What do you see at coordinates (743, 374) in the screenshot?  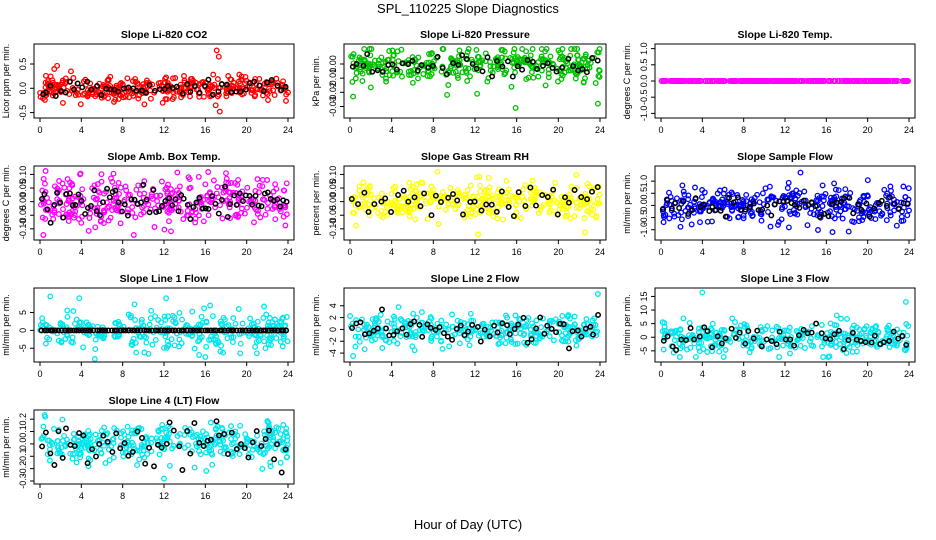 I see `x-tick-label: 8` at bounding box center [743, 374].